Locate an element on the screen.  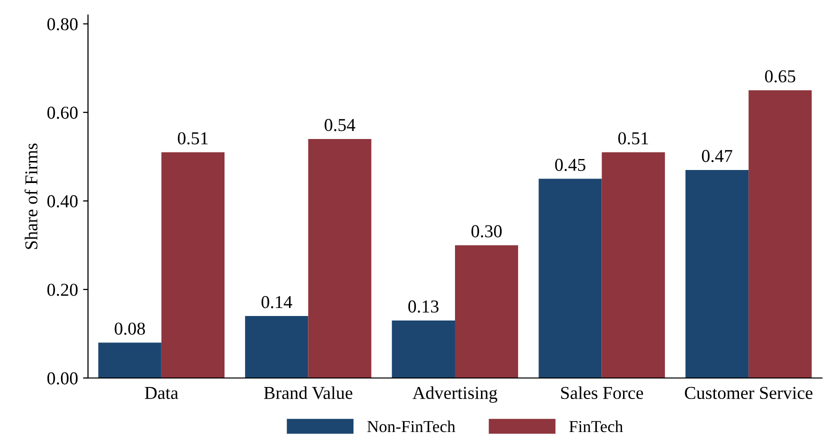
data-label: 0.47 is located at coordinates (717, 156).